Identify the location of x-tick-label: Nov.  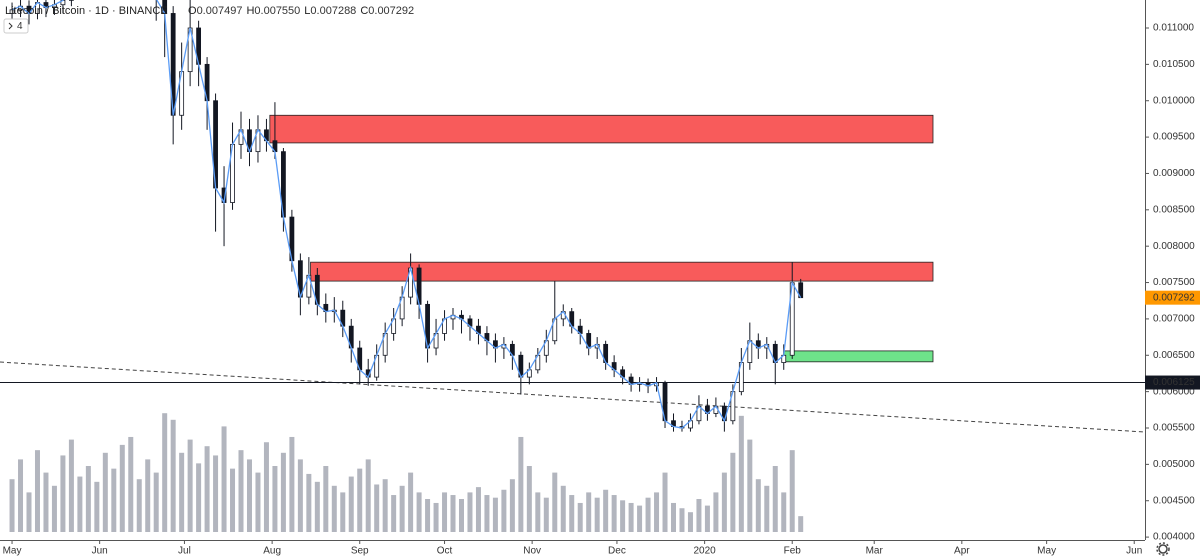
(532, 551).